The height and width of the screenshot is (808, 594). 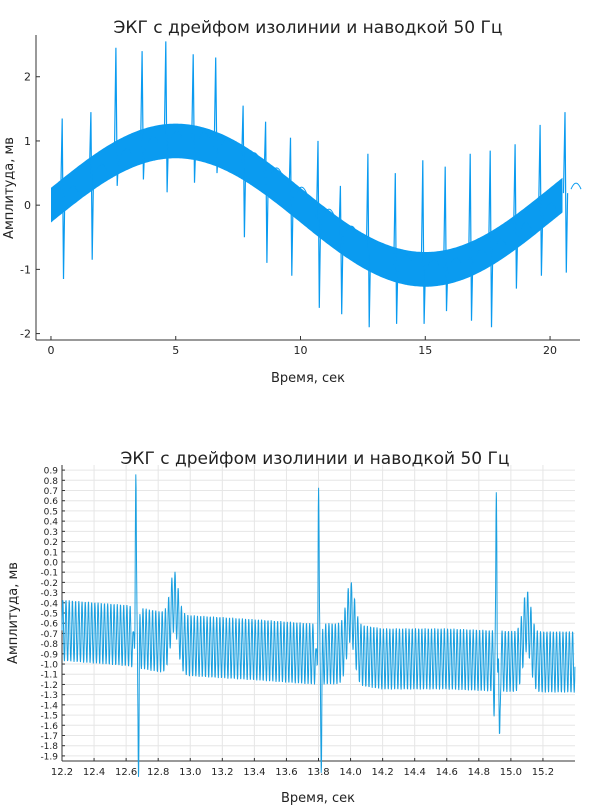 I want to click on y-tick-label: 0.2, so click(x=51, y=543).